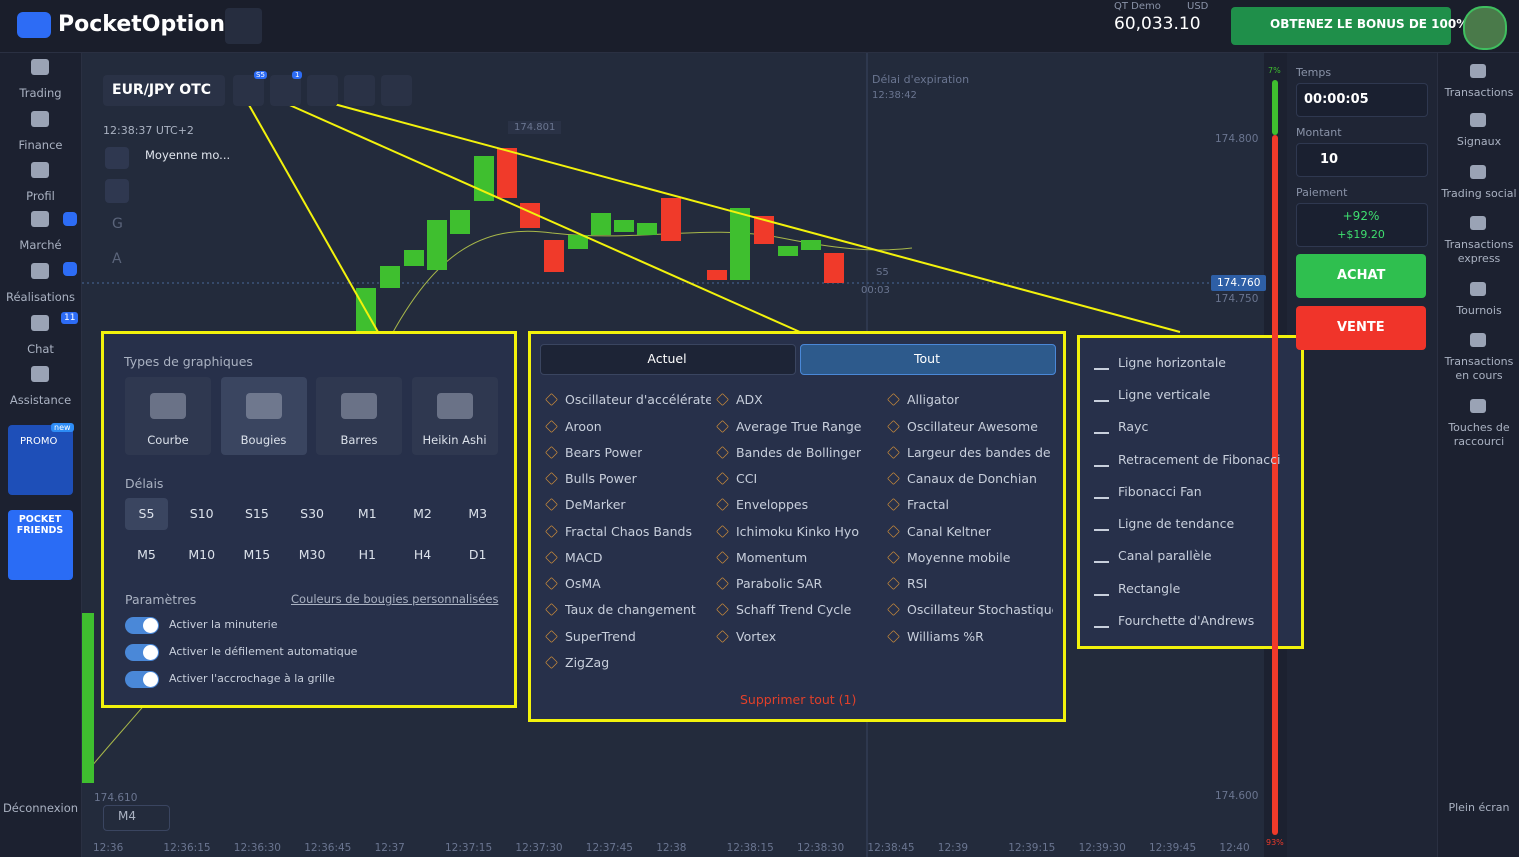 The height and width of the screenshot is (857, 1519). What do you see at coordinates (1186, 620) in the screenshot?
I see `drawing-item: Fourchette d'Andrews` at bounding box center [1186, 620].